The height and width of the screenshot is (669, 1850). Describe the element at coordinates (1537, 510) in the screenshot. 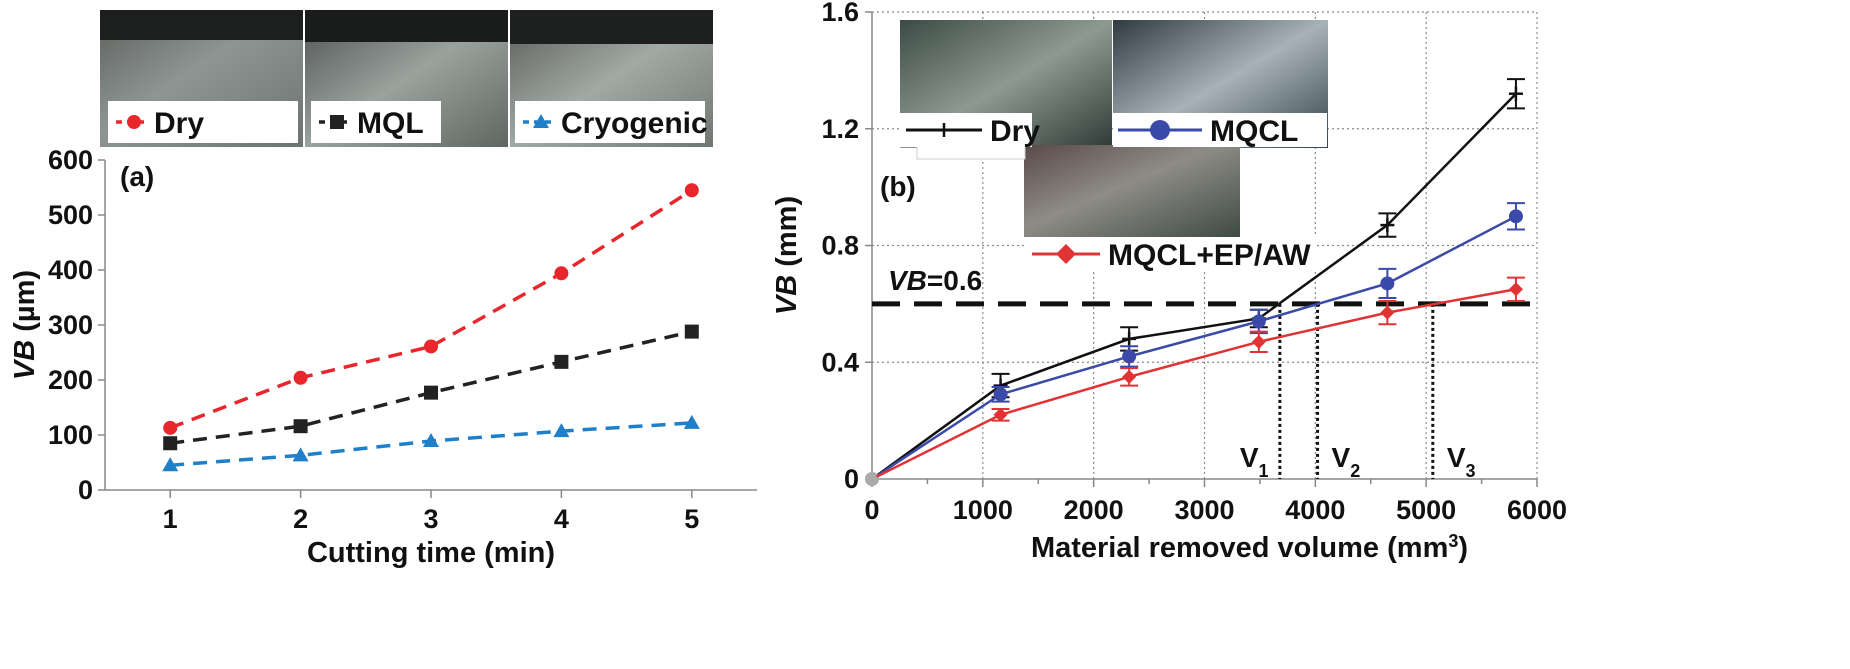

I see `x-tick-label-b: 6000` at that location.